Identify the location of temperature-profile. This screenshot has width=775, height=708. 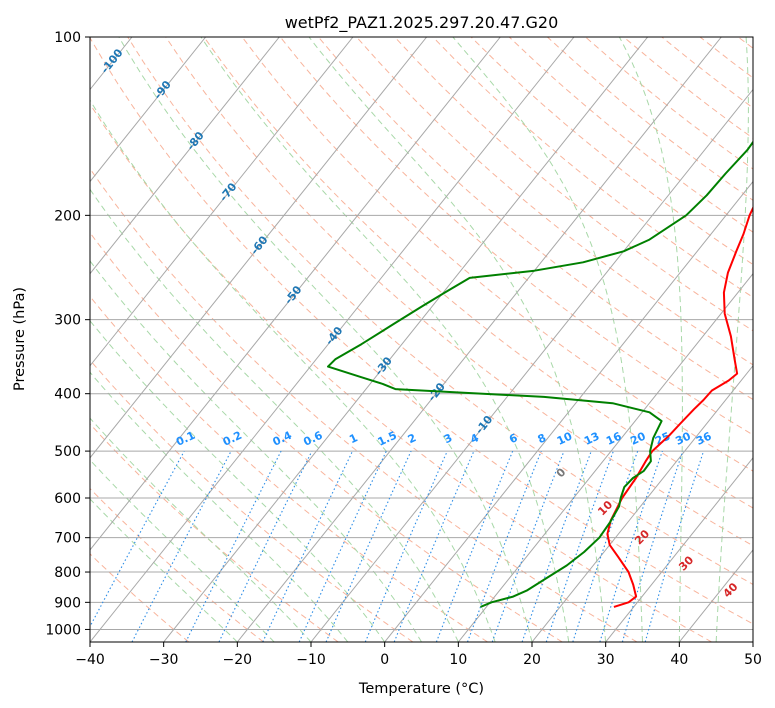
(679, 406).